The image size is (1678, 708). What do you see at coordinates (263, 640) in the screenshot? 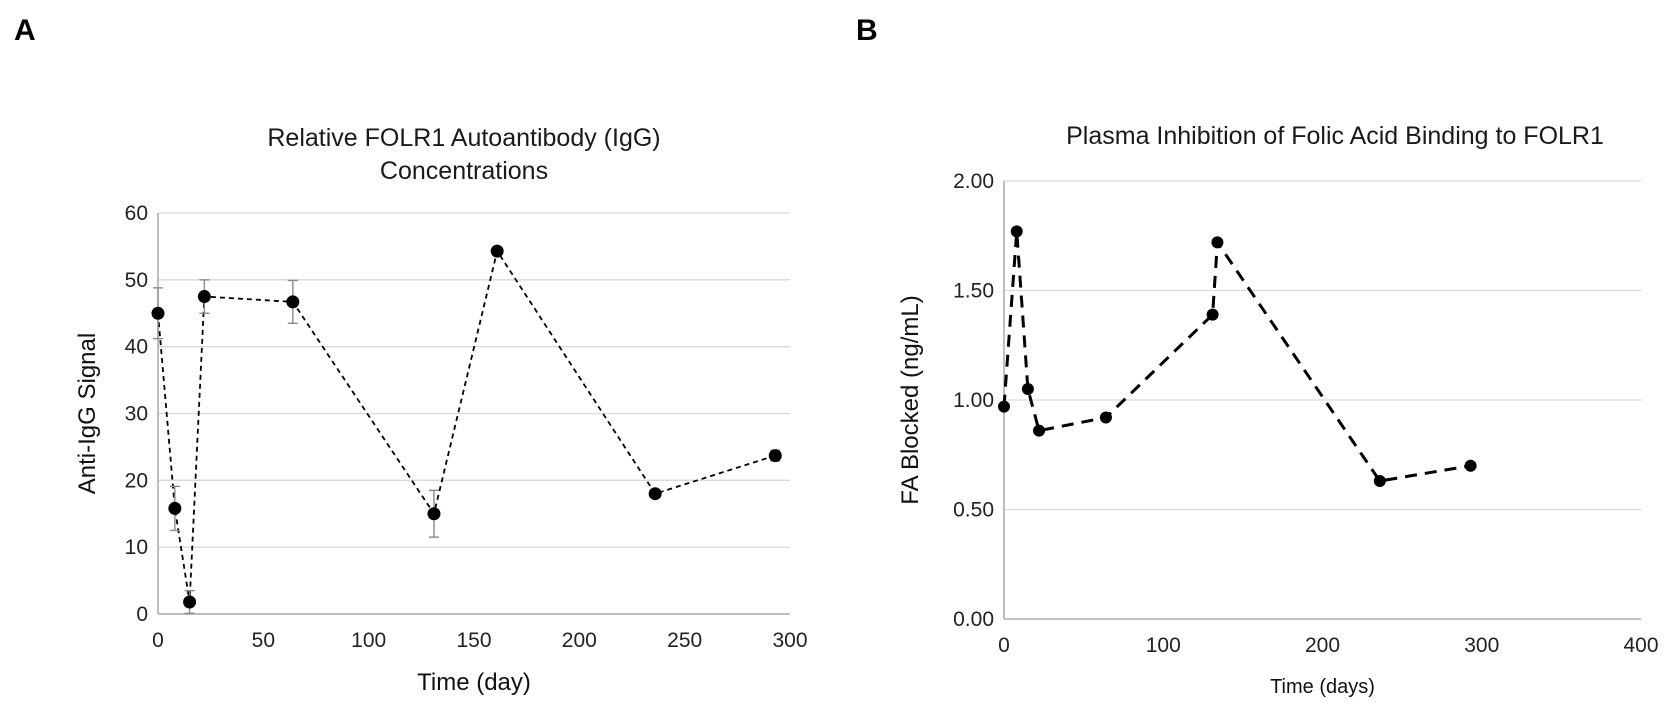
I see `x-tick-label: 50` at bounding box center [263, 640].